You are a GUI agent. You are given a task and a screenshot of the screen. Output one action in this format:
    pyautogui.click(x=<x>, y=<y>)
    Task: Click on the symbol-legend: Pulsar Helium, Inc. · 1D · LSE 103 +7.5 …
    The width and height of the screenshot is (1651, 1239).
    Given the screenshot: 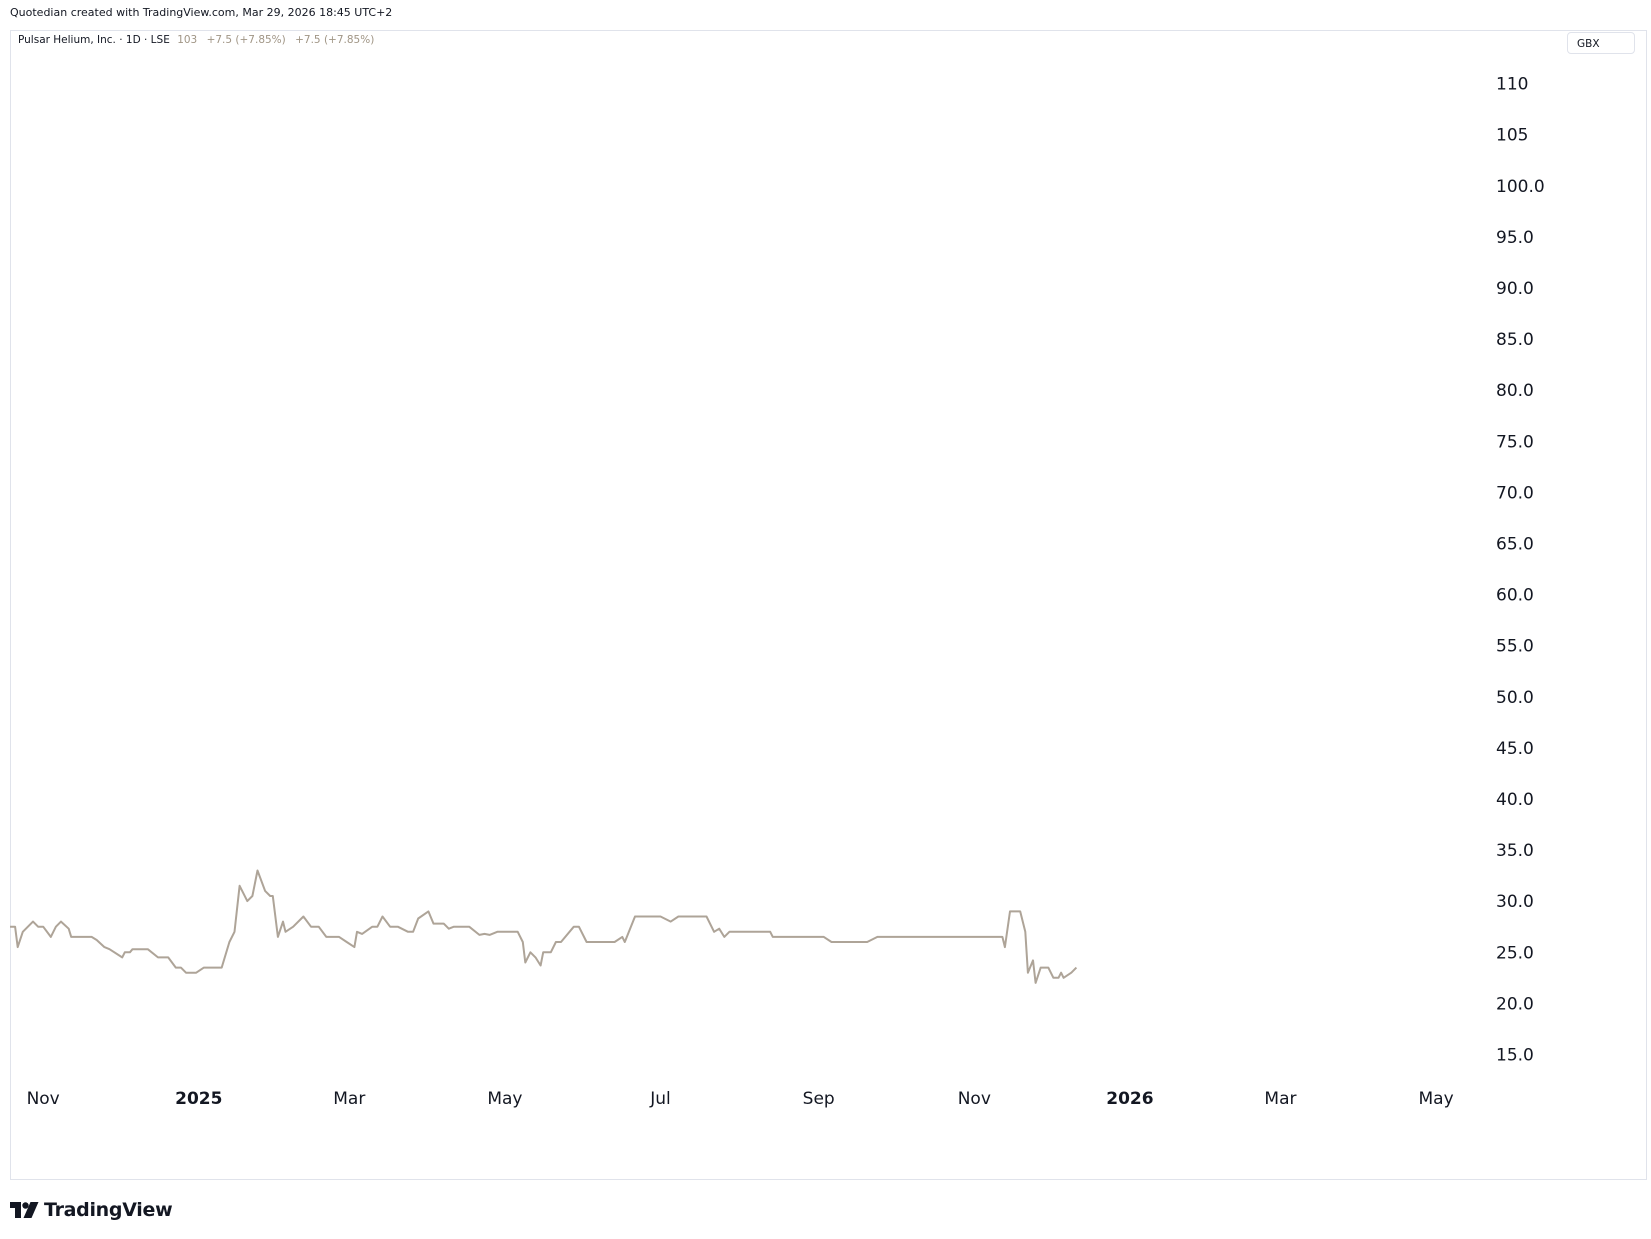 What is the action you would take?
    pyautogui.click(x=196, y=40)
    